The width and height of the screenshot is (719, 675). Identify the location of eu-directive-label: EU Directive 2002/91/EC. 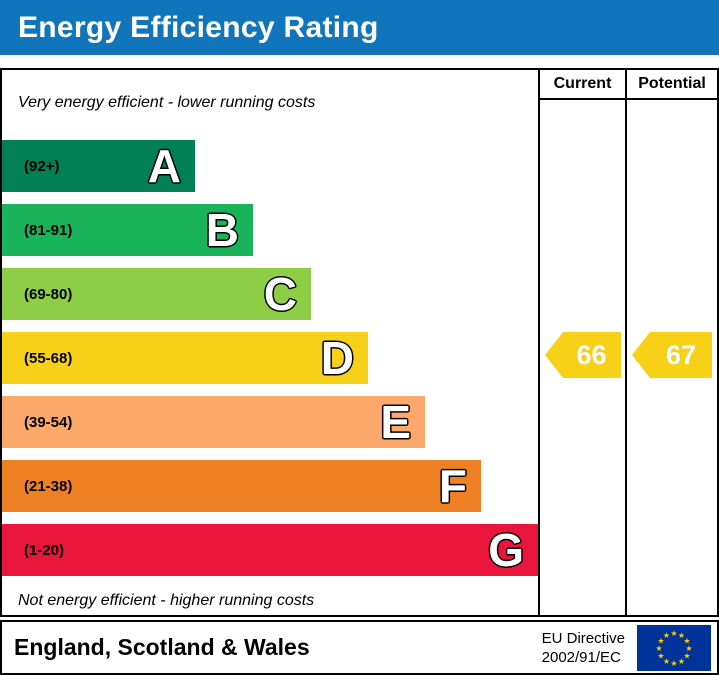
(583, 648).